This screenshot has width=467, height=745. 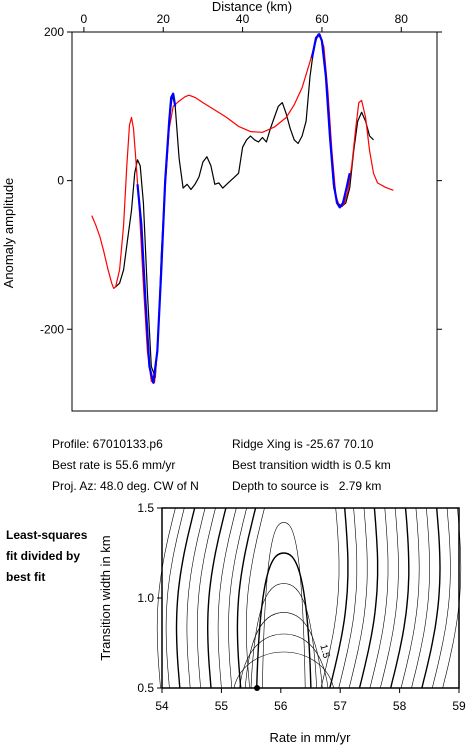 I want to click on profile-text: Profile: 67010133.p6, so click(x=107, y=444).